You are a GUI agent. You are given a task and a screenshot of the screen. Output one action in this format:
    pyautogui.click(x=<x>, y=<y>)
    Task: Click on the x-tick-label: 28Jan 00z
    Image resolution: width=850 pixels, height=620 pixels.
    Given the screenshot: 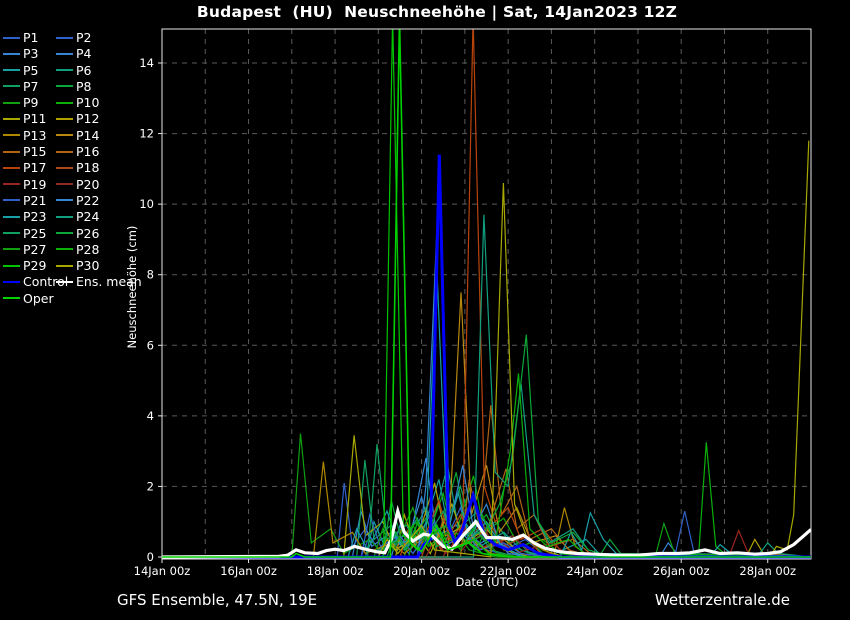 What is the action you would take?
    pyautogui.click(x=767, y=571)
    